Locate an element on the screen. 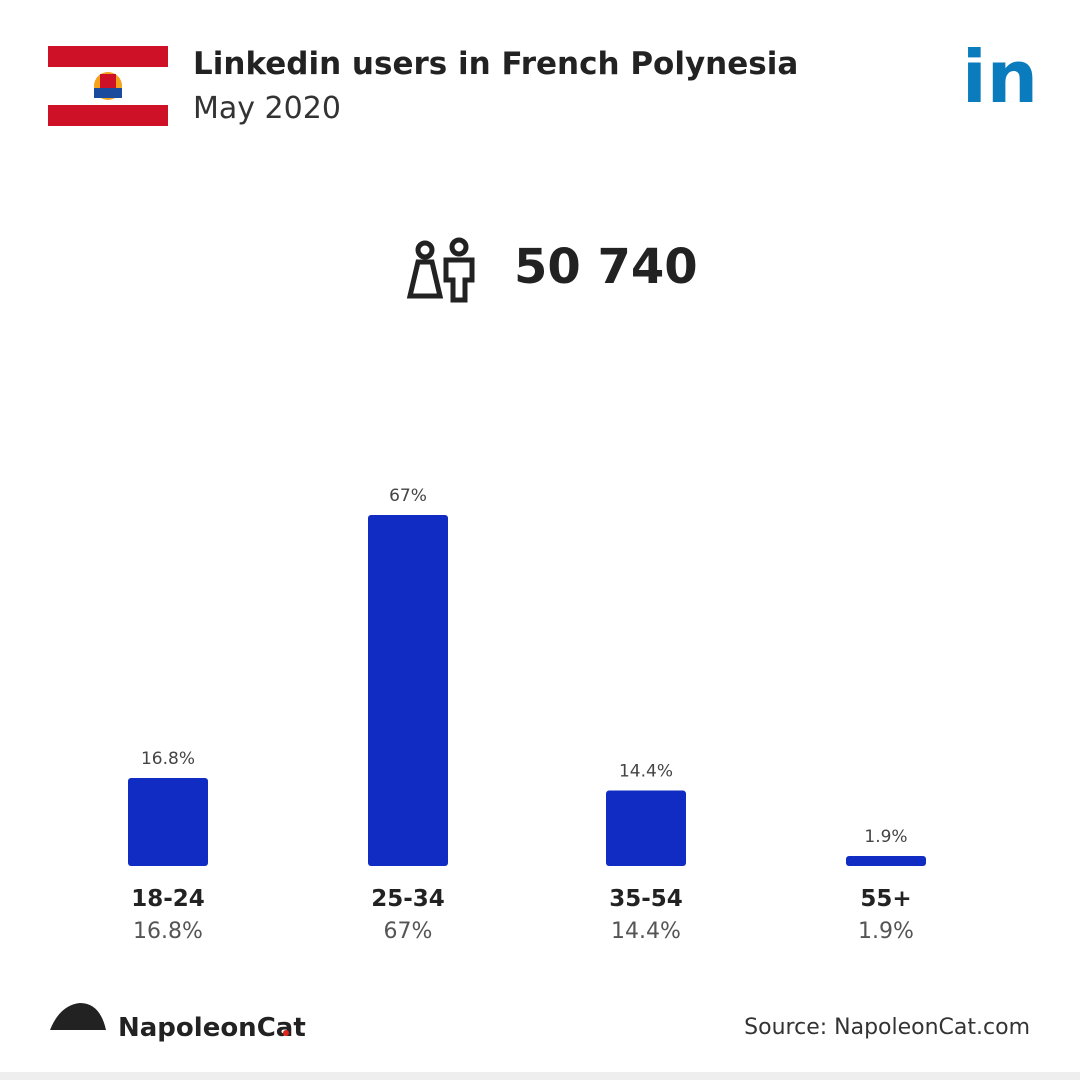 The height and width of the screenshot is (1084, 1080). category-value: 1.9% is located at coordinates (886, 931).